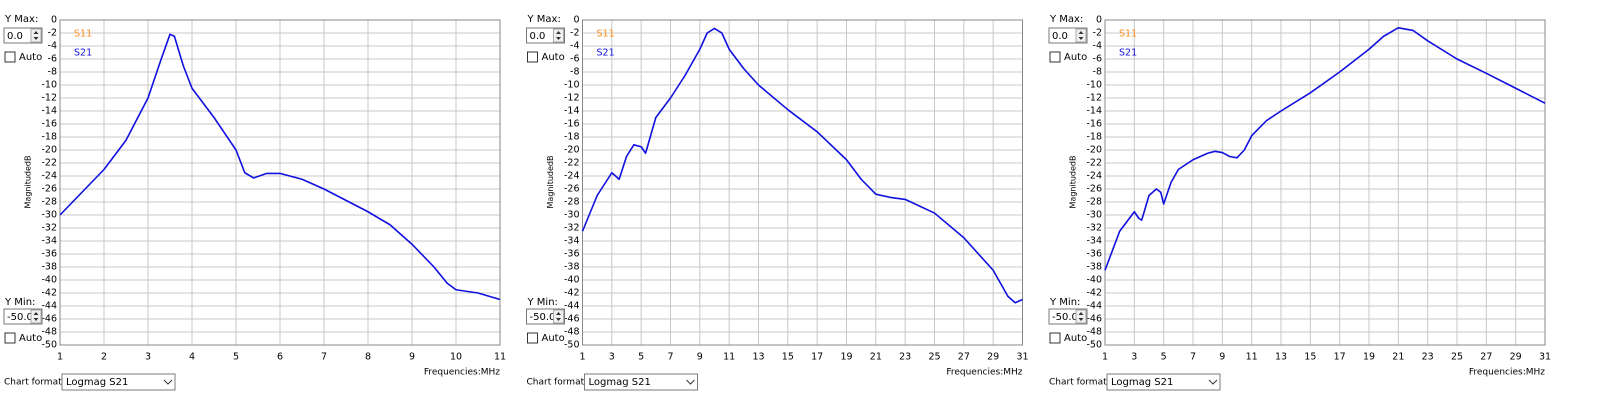  Describe the element at coordinates (49, 215) in the screenshot. I see `y-tick-label: -30` at that location.